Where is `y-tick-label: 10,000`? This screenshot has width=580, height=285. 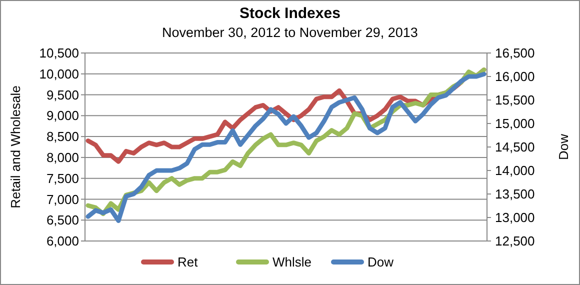 y-tick-label: 10,000 is located at coordinates (59, 74).